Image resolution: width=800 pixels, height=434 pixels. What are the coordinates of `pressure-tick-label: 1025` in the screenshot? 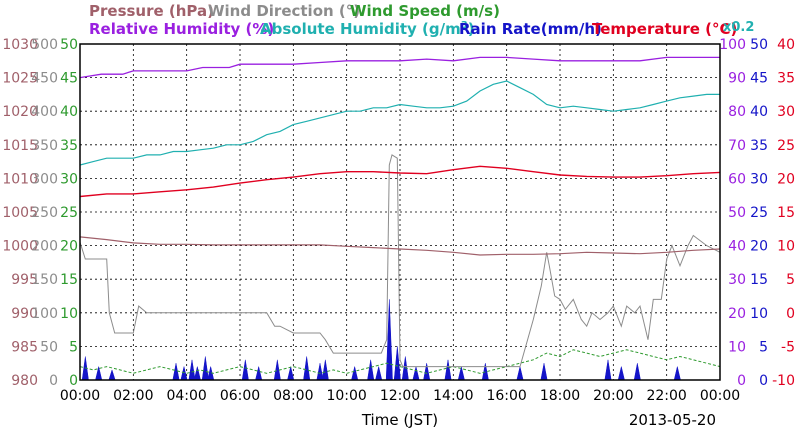 It's located at (20, 79).